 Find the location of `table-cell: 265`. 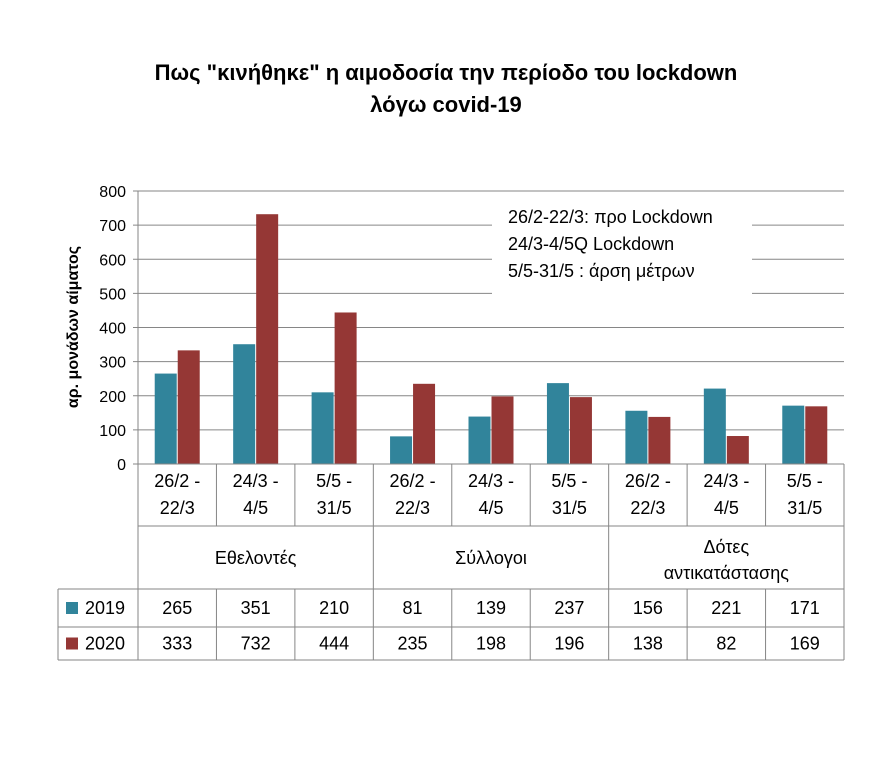

table-cell: 265 is located at coordinates (177, 608).